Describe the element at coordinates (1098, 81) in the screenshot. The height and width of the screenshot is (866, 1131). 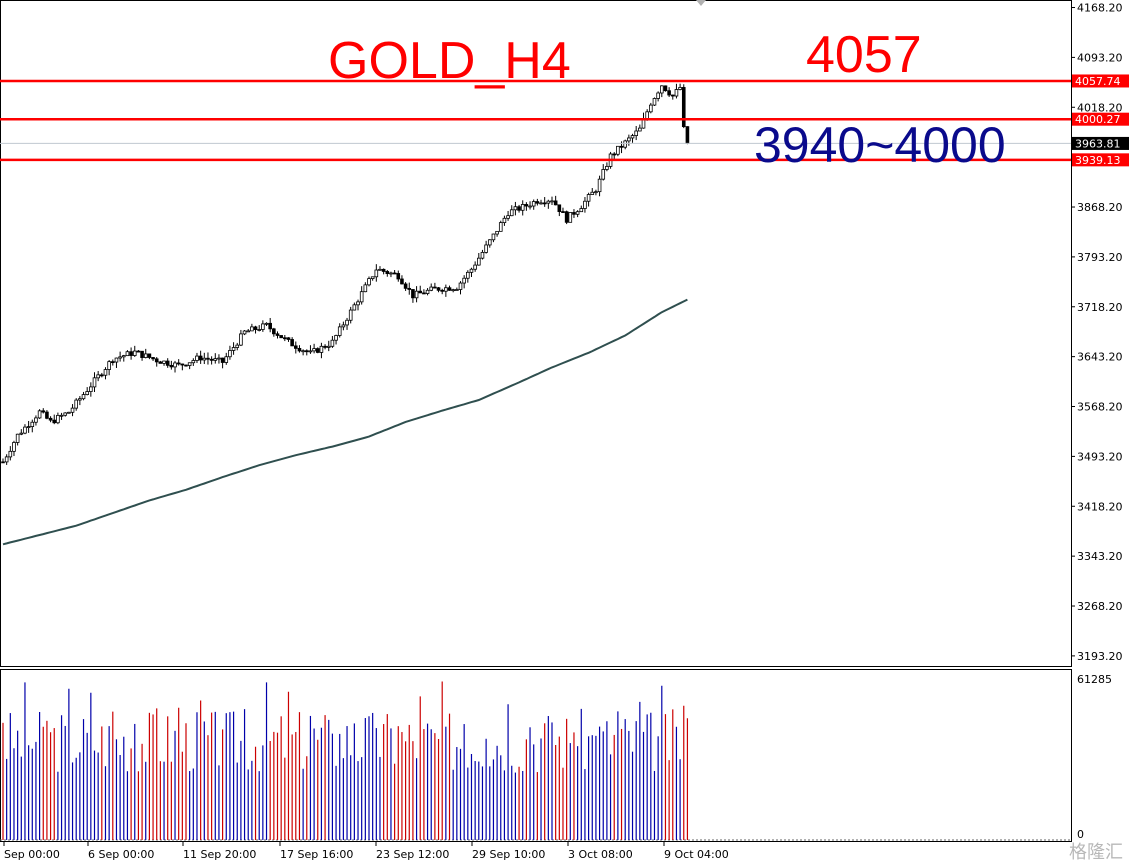
I see `price-tag-label: 4057.74` at that location.